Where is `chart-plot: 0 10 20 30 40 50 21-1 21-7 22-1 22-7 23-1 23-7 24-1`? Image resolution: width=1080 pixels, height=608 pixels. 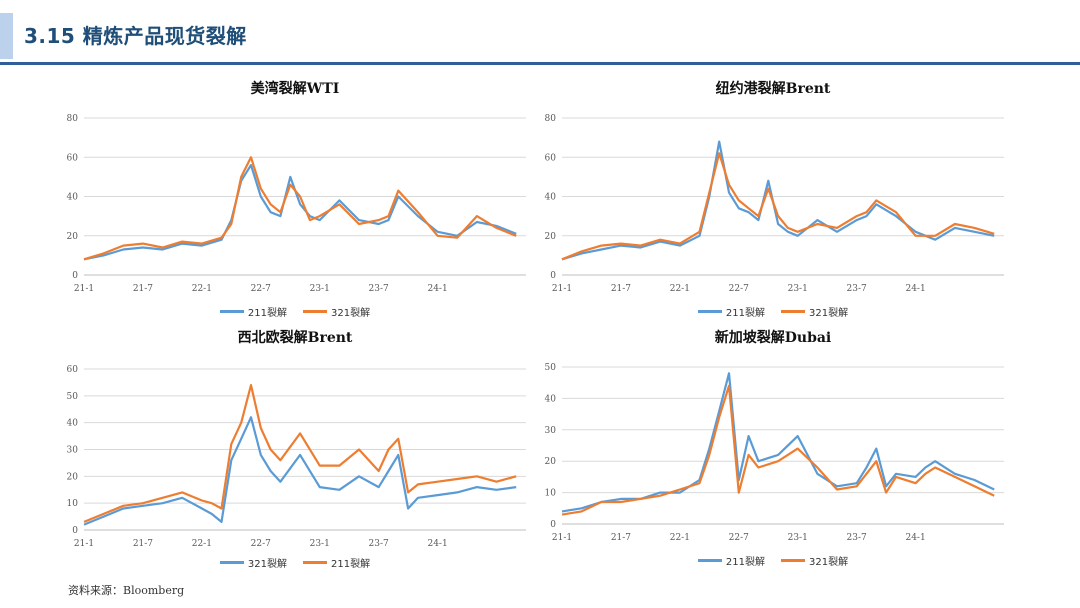 chart-plot: 0 10 20 30 40 50 21-1 21-7 22-1 22-7 23-1 23-7 24-1 is located at coordinates (774, 453).